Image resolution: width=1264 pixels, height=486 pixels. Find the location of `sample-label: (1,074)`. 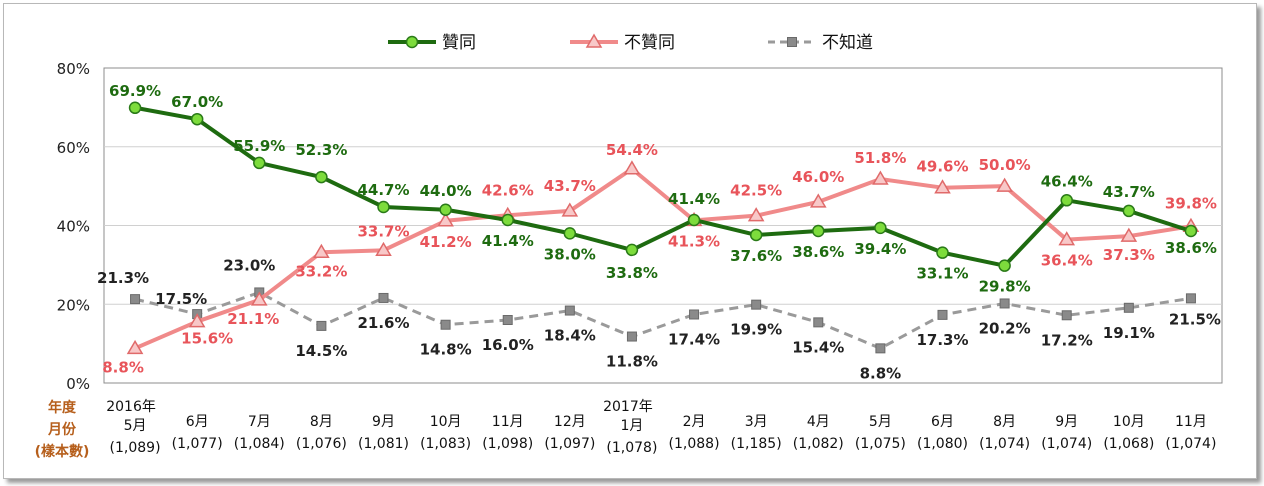

sample-label: (1,074) is located at coordinates (1190, 444).